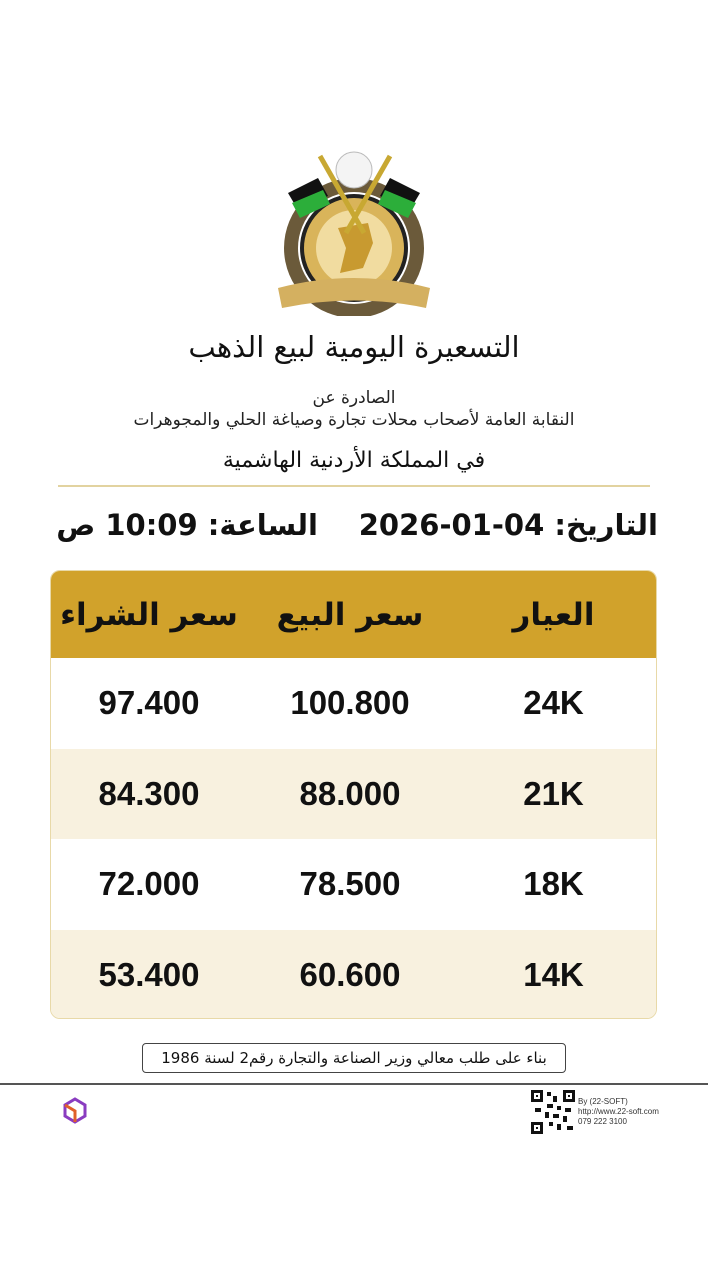  I want to click on company-url: http://www.22-soft.com, so click(618, 1111).